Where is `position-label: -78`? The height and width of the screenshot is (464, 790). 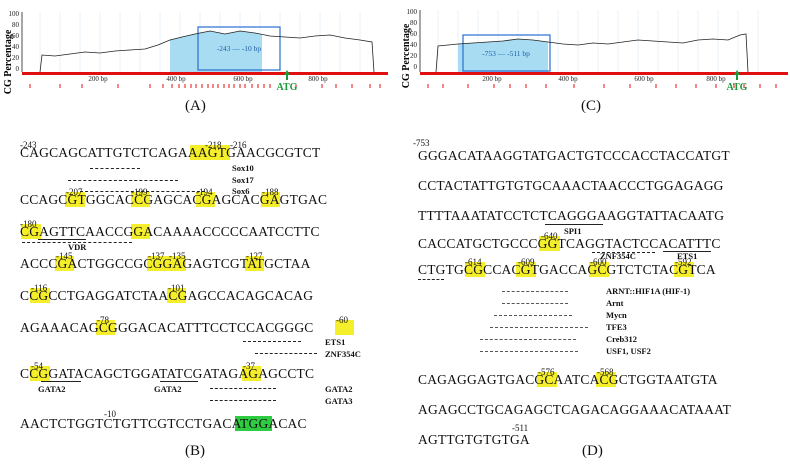 position-label: -78 is located at coordinates (103, 320).